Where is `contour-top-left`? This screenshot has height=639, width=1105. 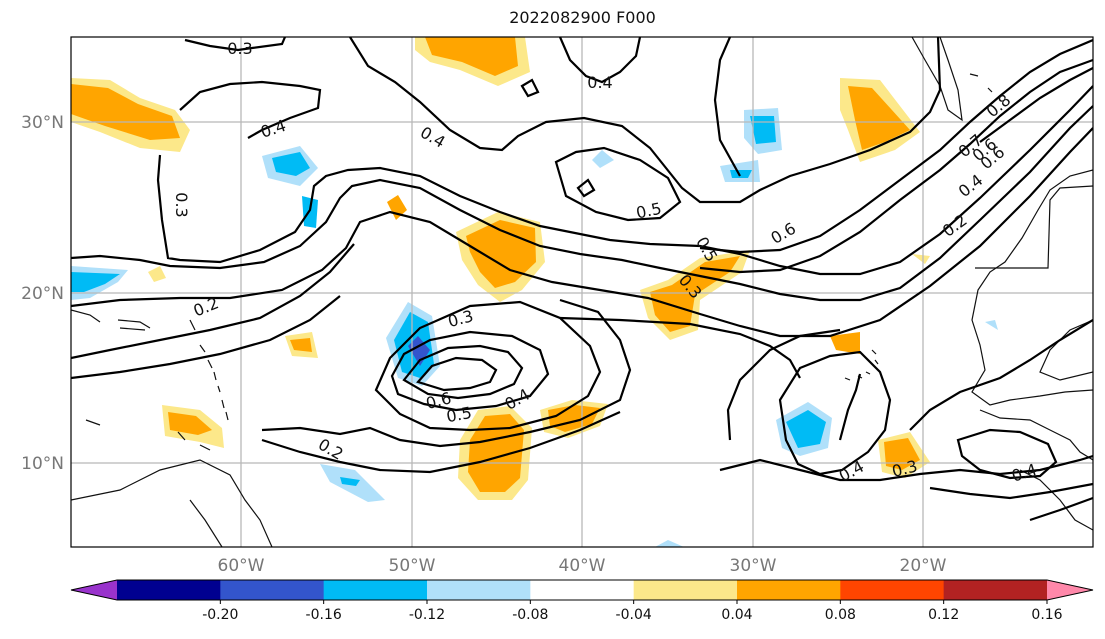
contour-top-left is located at coordinates (235, 44).